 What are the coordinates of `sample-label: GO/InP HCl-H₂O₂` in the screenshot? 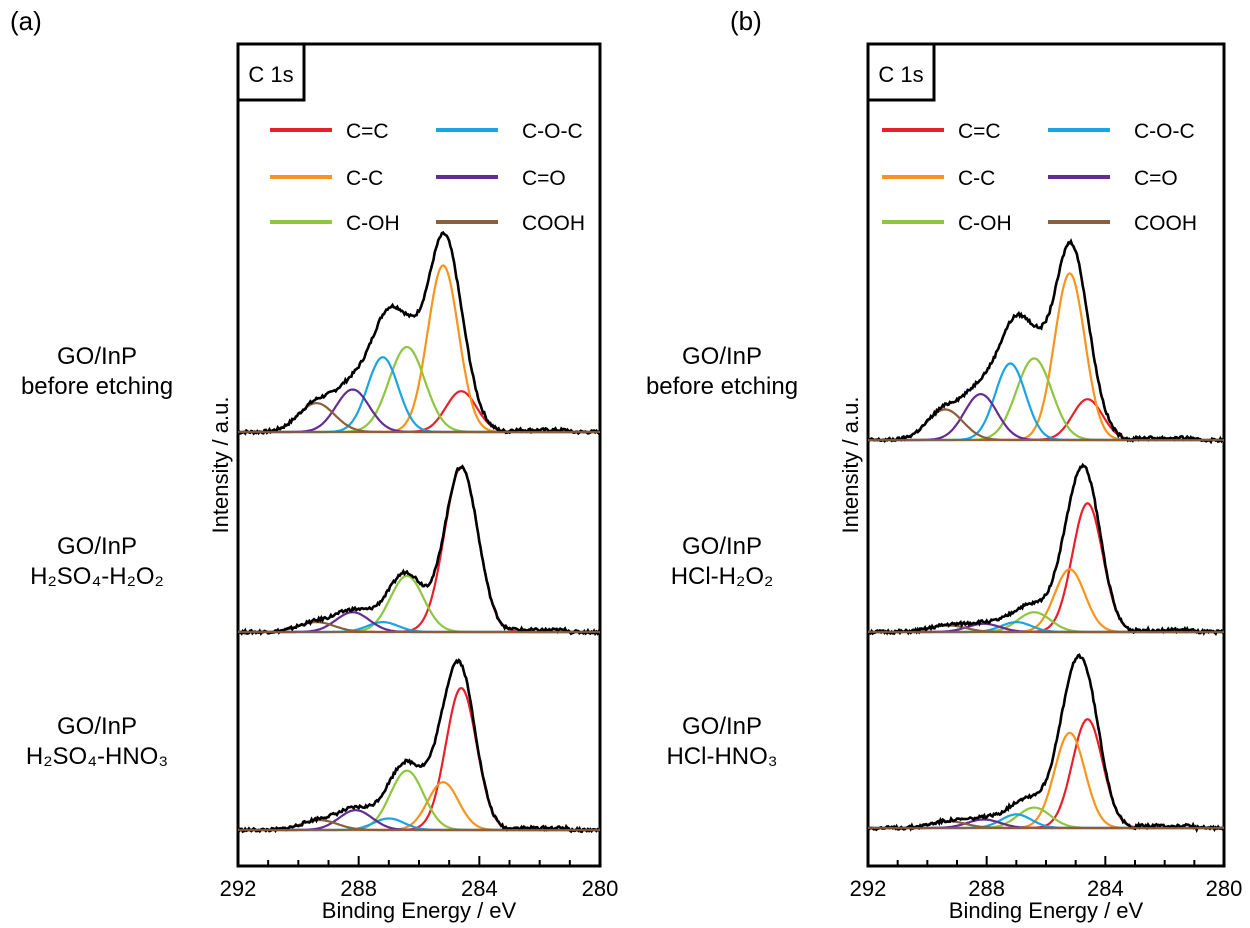 It's located at (722, 562).